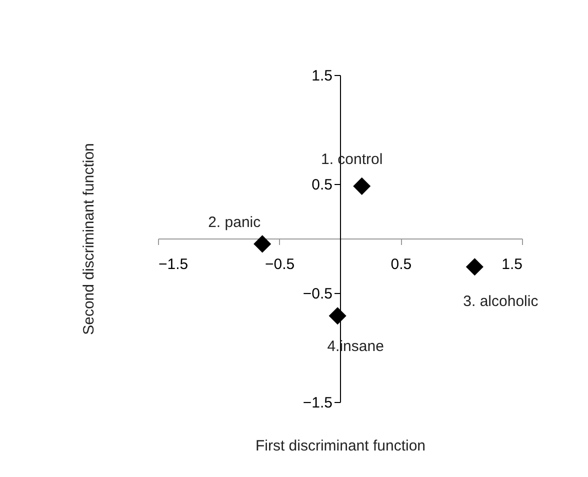 Image resolution: width=588 pixels, height=477 pixels. What do you see at coordinates (280, 264) in the screenshot?
I see `x-tick-label: −0.5` at bounding box center [280, 264].